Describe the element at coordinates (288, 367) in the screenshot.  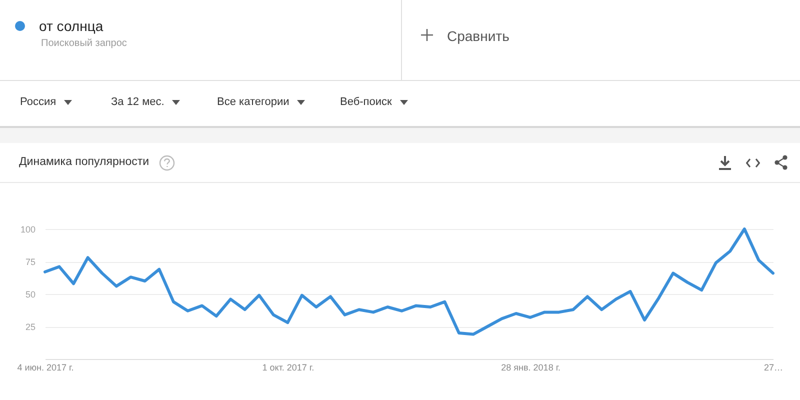
I see `x-tick-label: 1 окт. 2017 г.` at that location.